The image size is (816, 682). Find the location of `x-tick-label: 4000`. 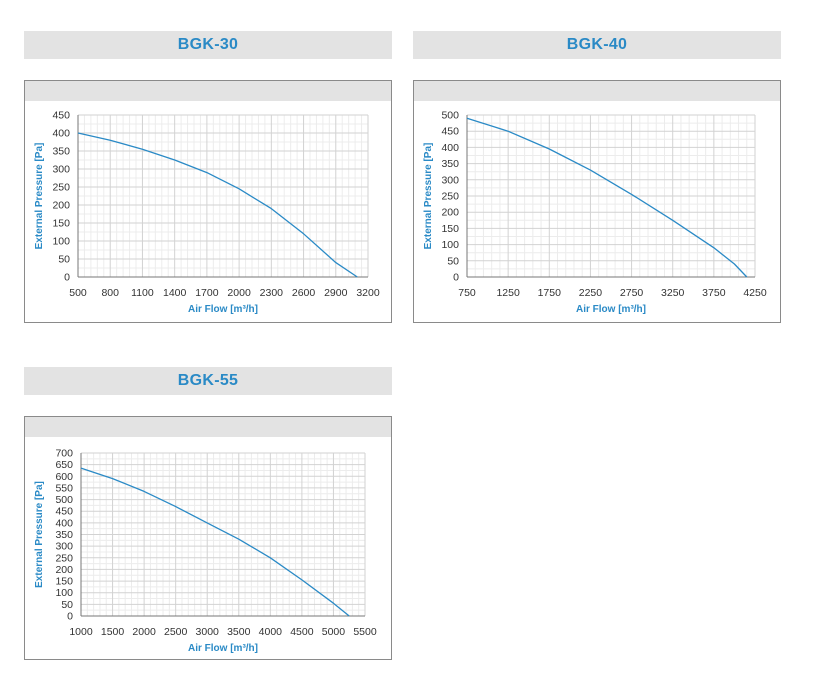

x-tick-label: 4000 is located at coordinates (271, 632).